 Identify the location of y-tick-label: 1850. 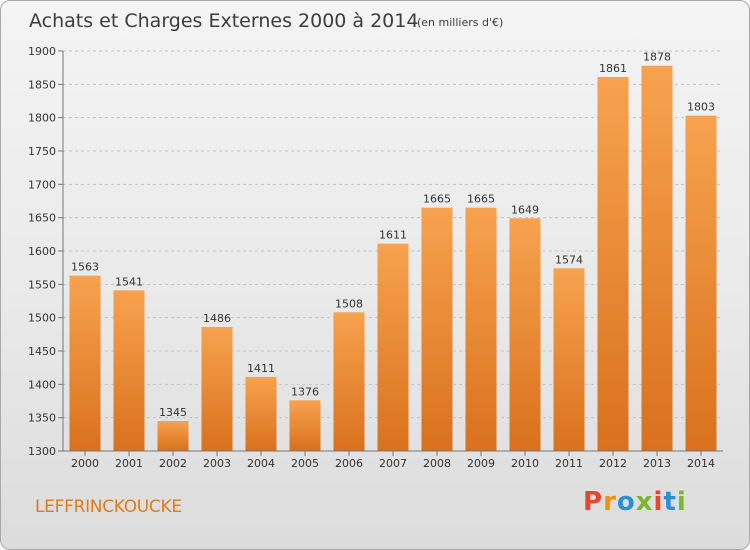
(42, 84).